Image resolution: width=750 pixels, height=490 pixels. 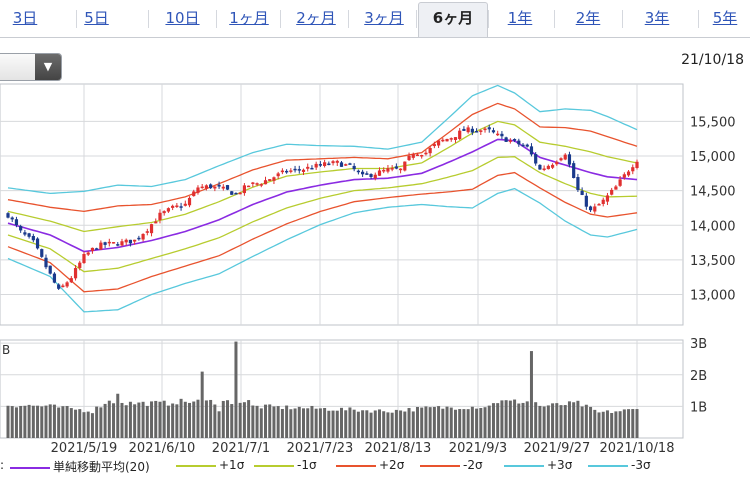 I want to click on legend-label: +2σ, so click(x=392, y=465).